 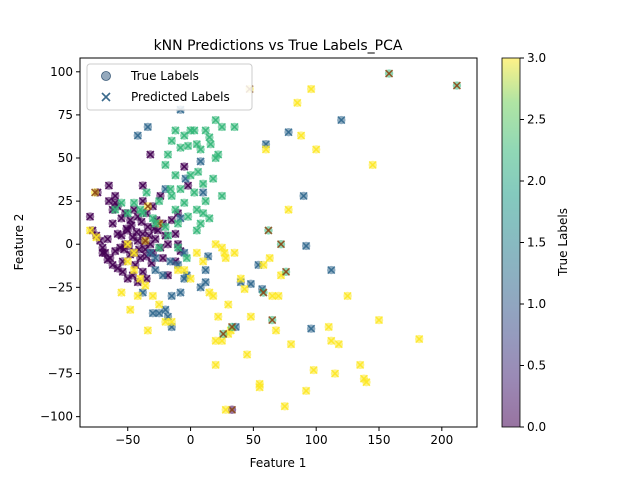 What do you see at coordinates (278, 46) in the screenshot?
I see `chart-title: kNN Predictions vs True Labels_PCA` at bounding box center [278, 46].